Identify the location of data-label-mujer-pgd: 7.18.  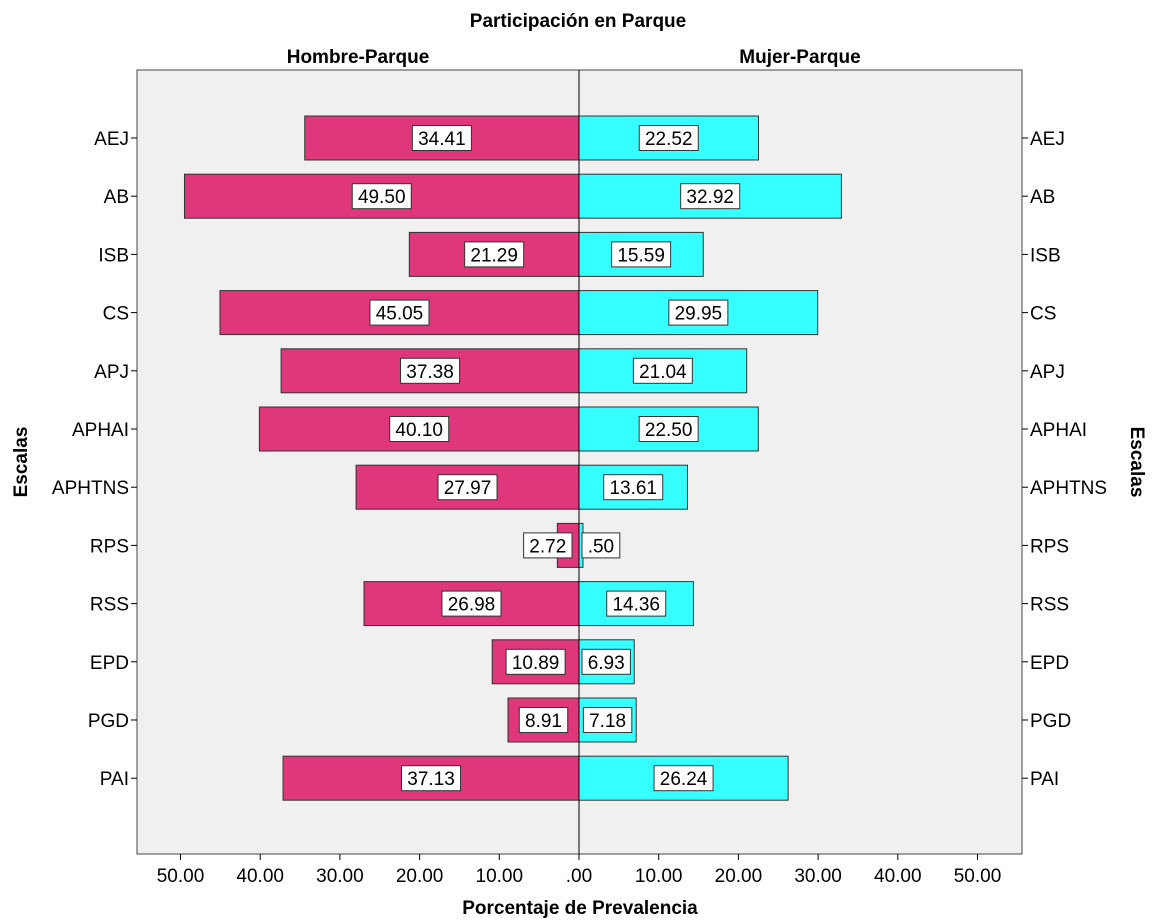
(607, 721).